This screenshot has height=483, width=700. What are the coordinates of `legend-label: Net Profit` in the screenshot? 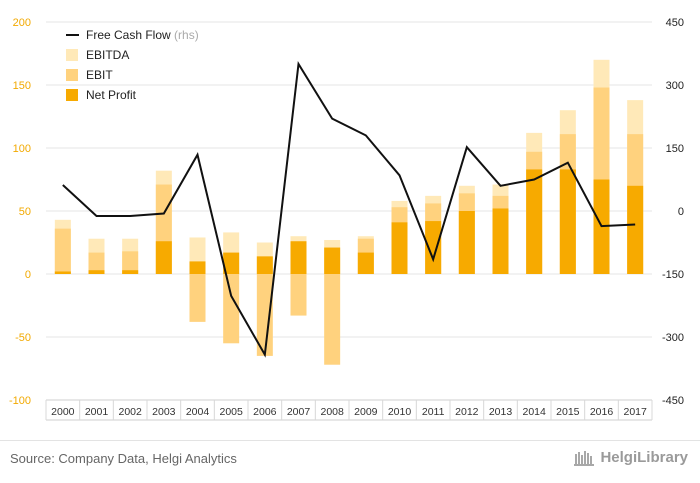 It's located at (111, 95).